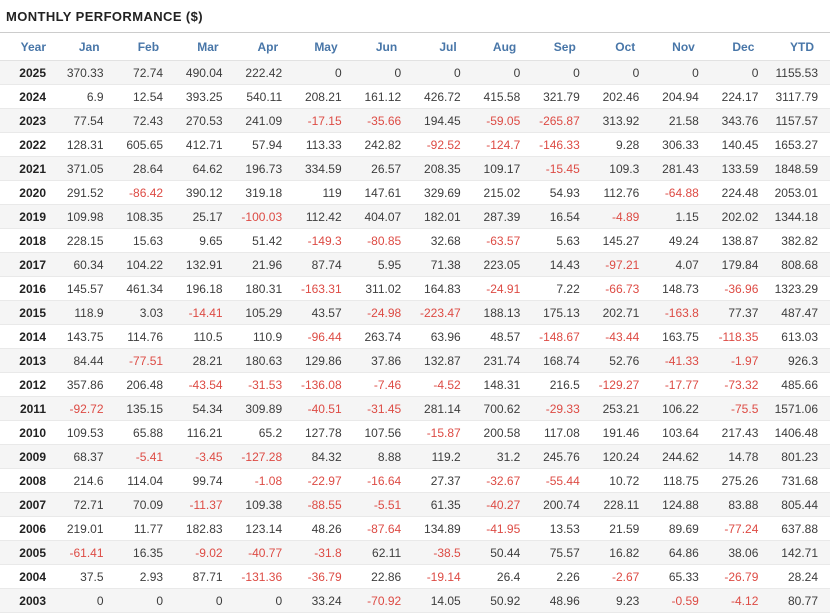  Describe the element at coordinates (562, 408) in the screenshot. I see `value-cell: -29.33` at that location.